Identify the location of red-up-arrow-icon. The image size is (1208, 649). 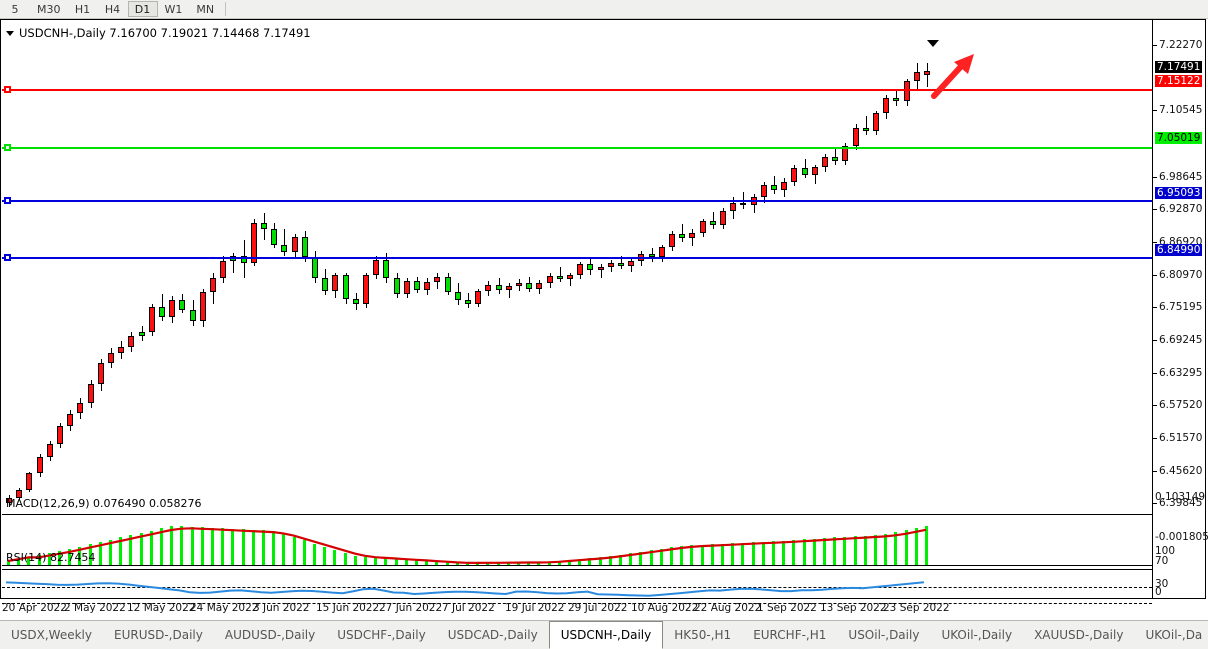
(960, 75).